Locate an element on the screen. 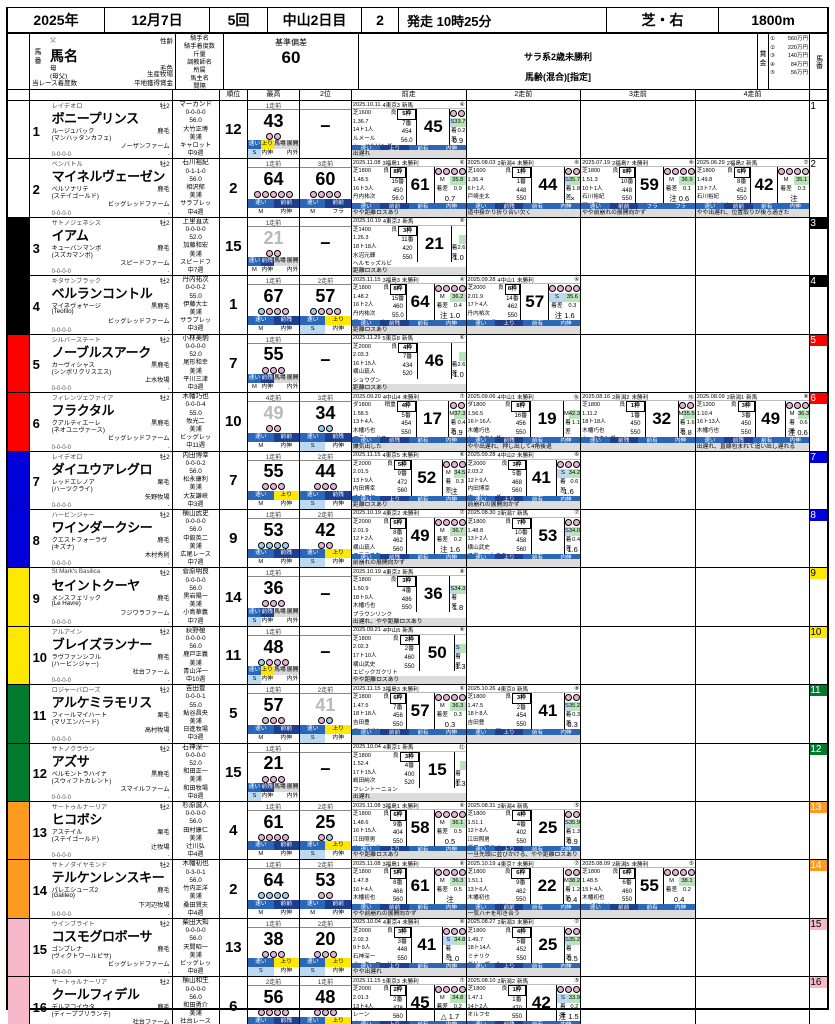  jockey-info-cell: 木幡初也 0-3-0-1 56.0 竹内正洋 美浦 桑田賢夫 中4週 is located at coordinates (196, 889).